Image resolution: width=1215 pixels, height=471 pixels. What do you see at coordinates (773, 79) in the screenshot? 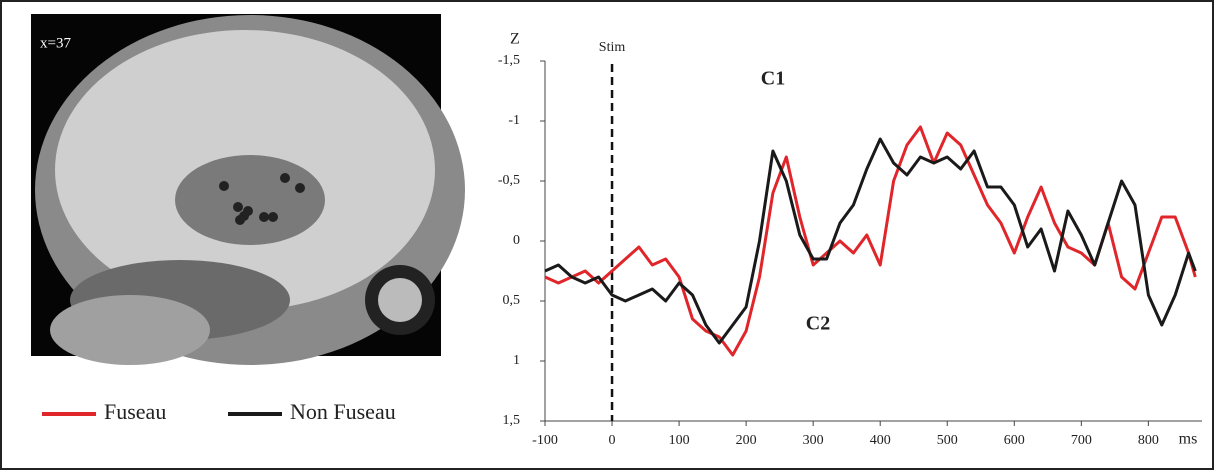
I see `annotation: C1` at bounding box center [773, 79].